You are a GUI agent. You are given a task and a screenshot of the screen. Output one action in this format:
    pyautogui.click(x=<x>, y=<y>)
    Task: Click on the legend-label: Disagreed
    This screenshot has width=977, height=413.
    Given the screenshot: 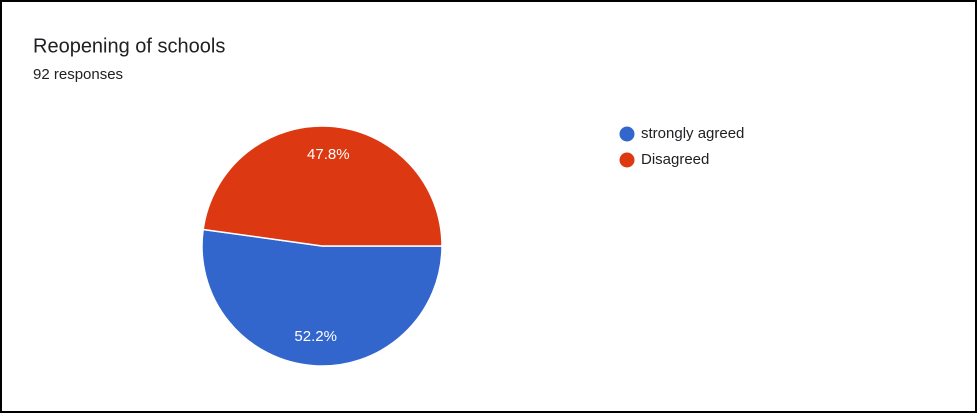 What is the action you would take?
    pyautogui.click(x=675, y=159)
    